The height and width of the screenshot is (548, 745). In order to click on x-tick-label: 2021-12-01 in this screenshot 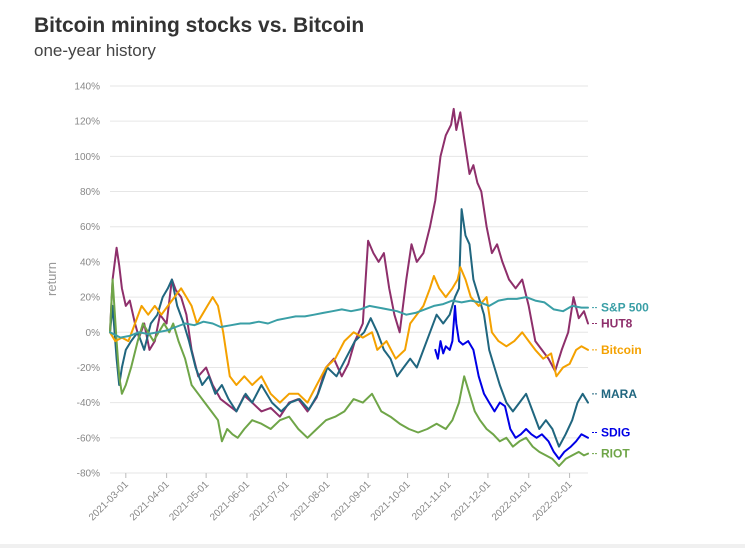, I will do `click(471, 501)`.